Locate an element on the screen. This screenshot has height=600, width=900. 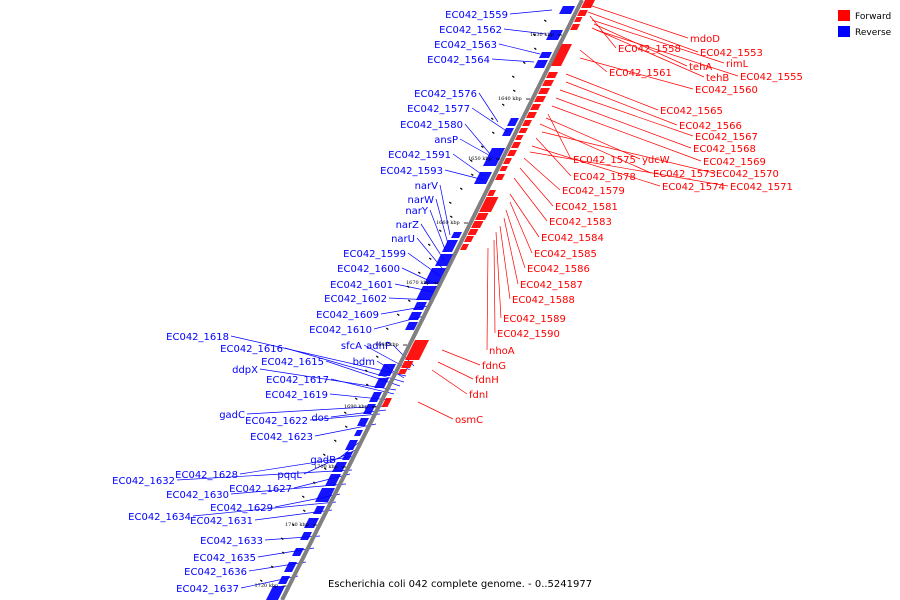
forward-gene-label: EC042_1558 is located at coordinates (649, 49).